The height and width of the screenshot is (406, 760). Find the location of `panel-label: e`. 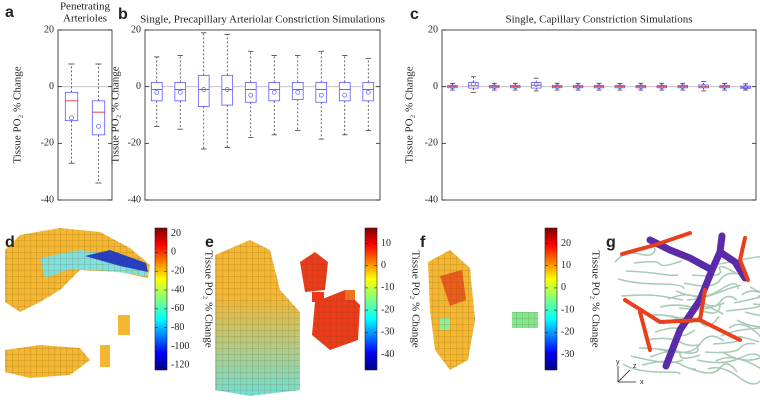

panel-label: e is located at coordinates (209, 242).